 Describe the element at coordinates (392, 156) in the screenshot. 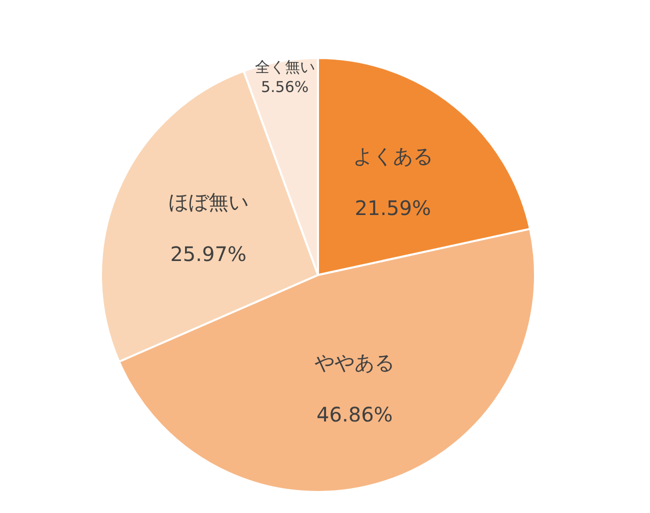

I see `slice-label: よくある` at that location.